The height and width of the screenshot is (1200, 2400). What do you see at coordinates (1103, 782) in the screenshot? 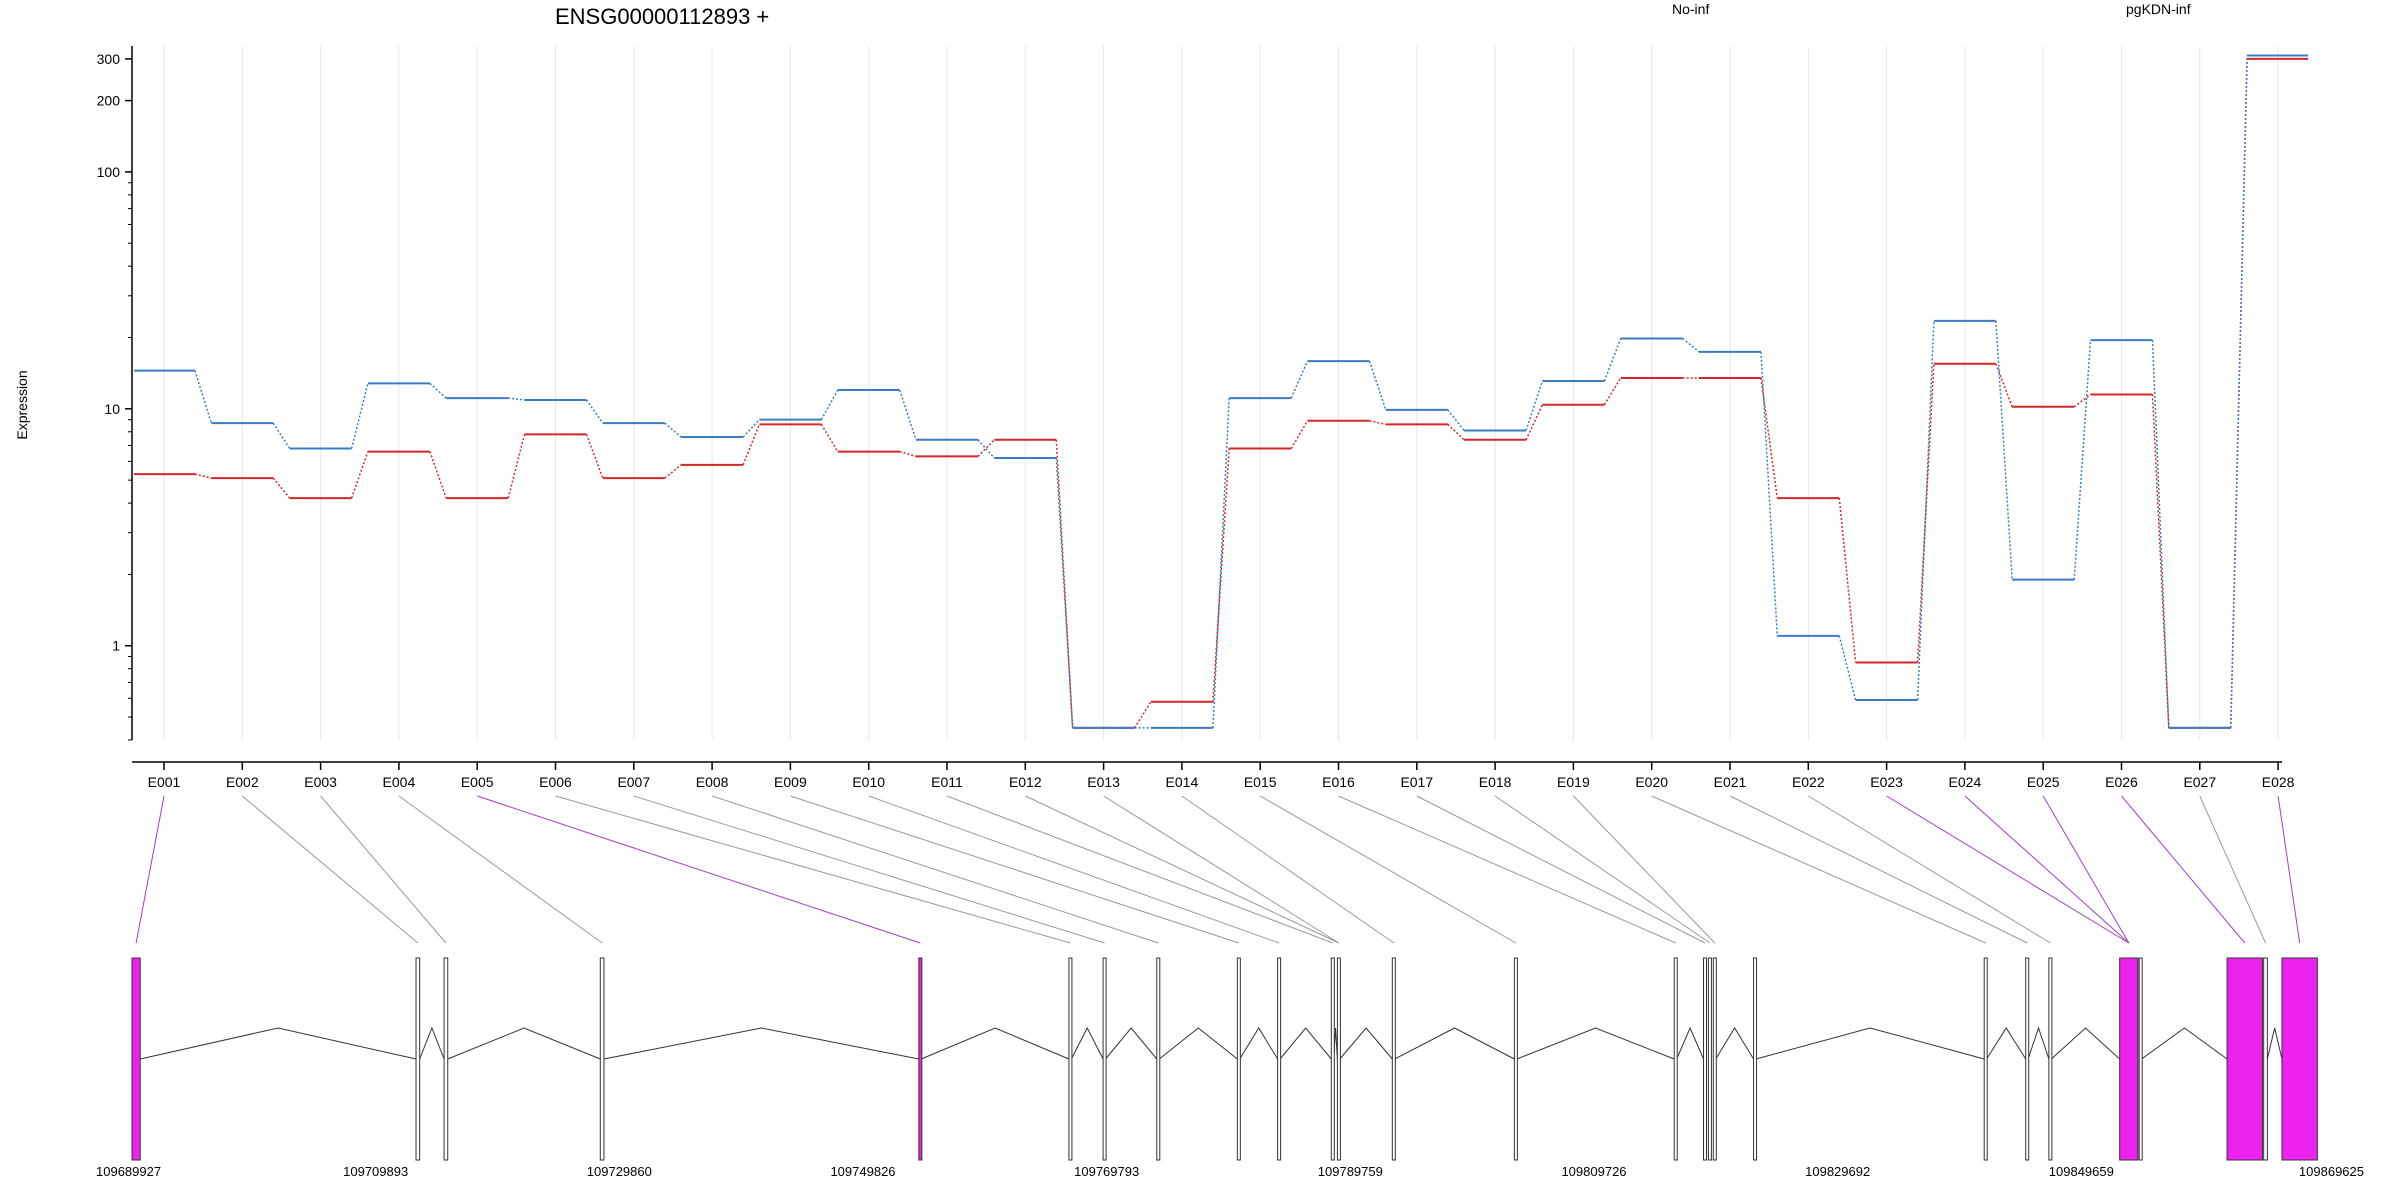
I see `x-tick-label-e013: E013` at bounding box center [1103, 782].